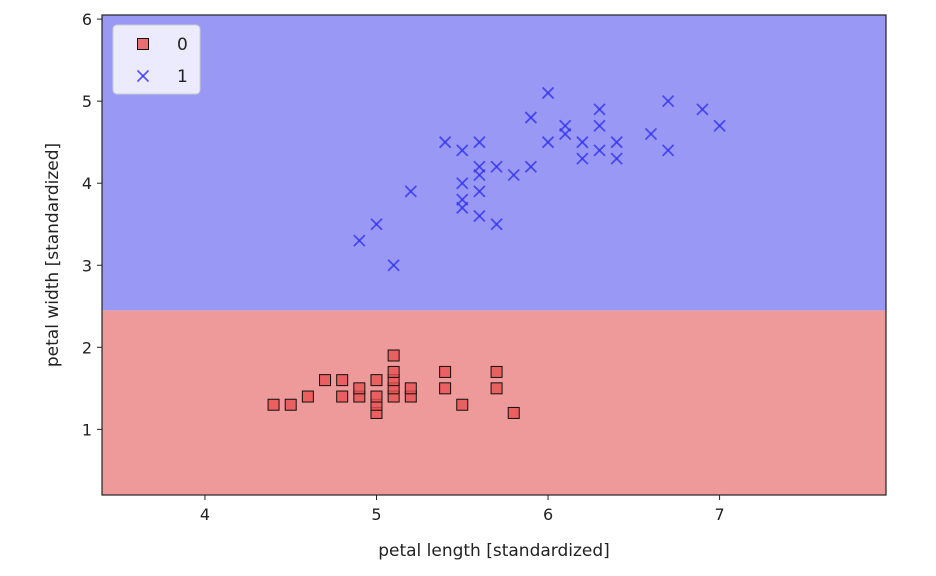  I want to click on x-tick-label: 7, so click(719, 514).